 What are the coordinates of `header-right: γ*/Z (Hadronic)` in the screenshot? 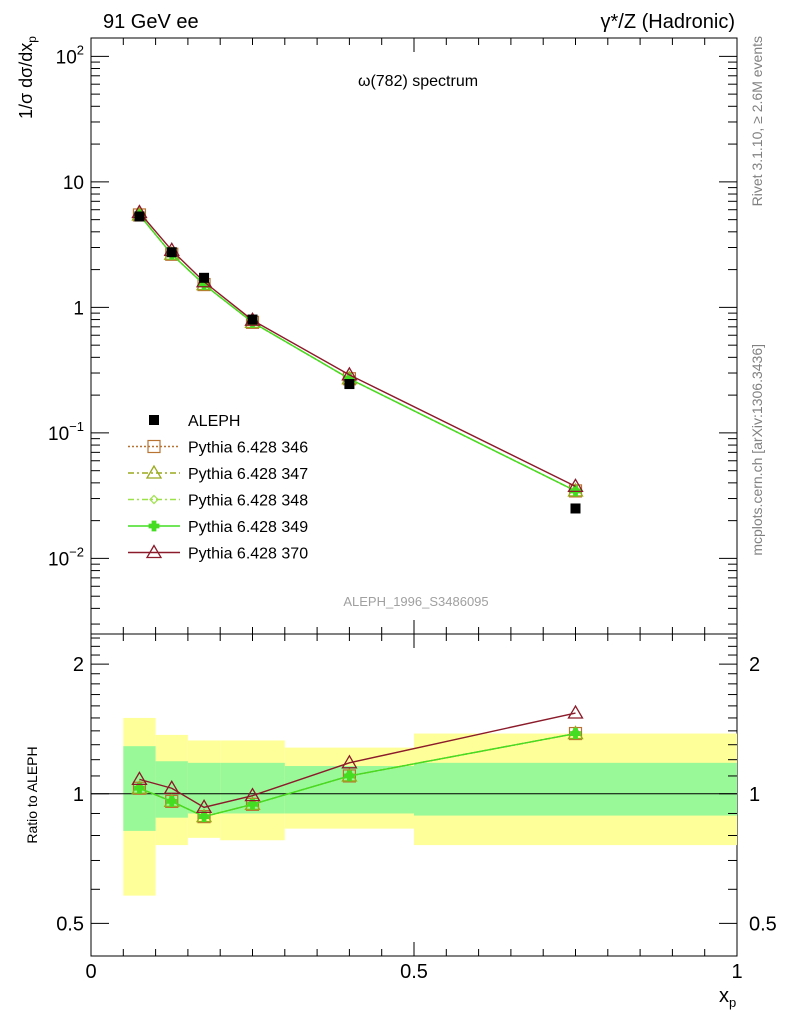 It's located at (668, 22).